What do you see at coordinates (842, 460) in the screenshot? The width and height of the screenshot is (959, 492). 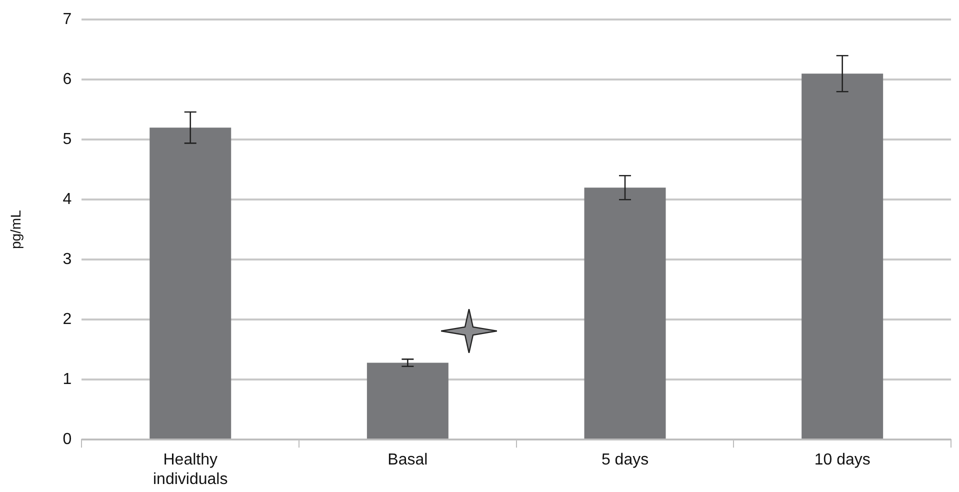 I see `x-tick-label: 10 days` at bounding box center [842, 460].